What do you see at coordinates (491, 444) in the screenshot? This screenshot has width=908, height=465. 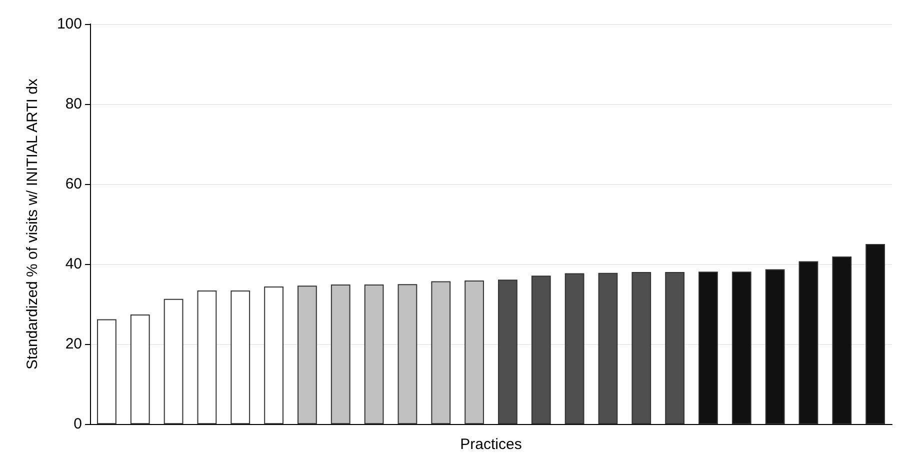 I see `x-axis-title: Practices` at bounding box center [491, 444].